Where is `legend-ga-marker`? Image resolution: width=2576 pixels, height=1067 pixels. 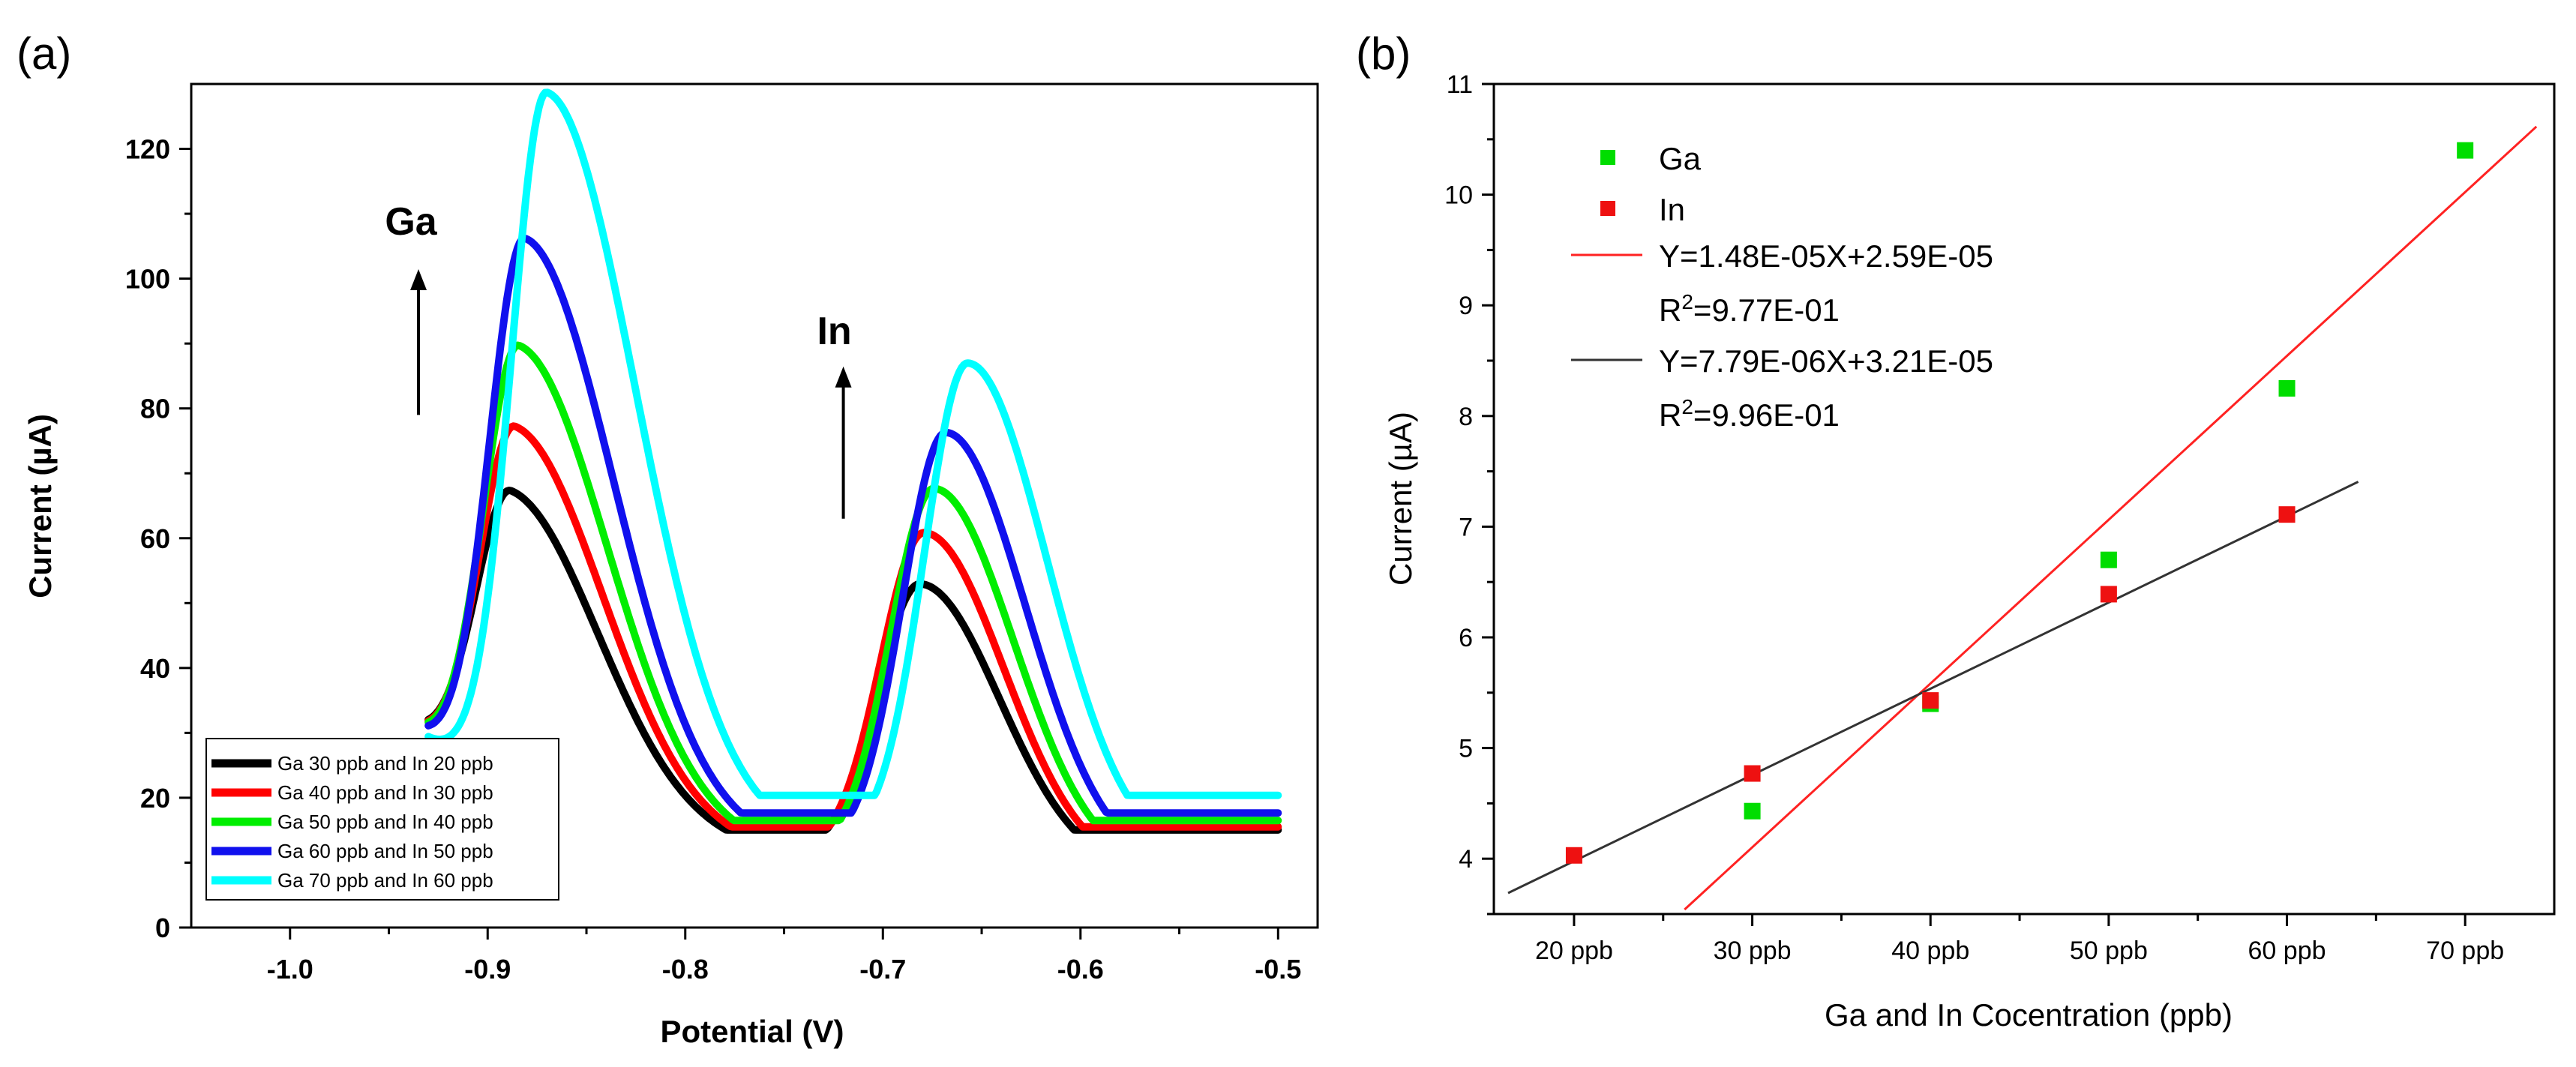 legend-ga-marker is located at coordinates (1608, 157).